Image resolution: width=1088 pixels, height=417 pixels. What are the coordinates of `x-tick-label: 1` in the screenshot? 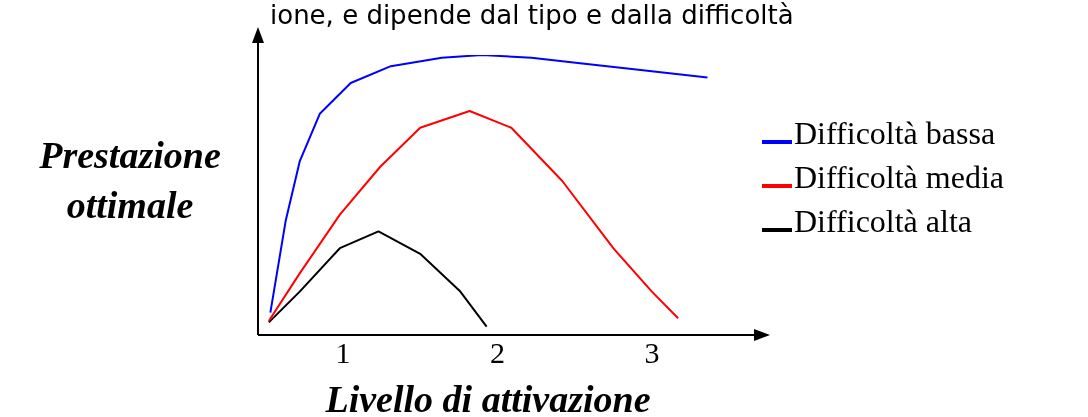 It's located at (343, 352).